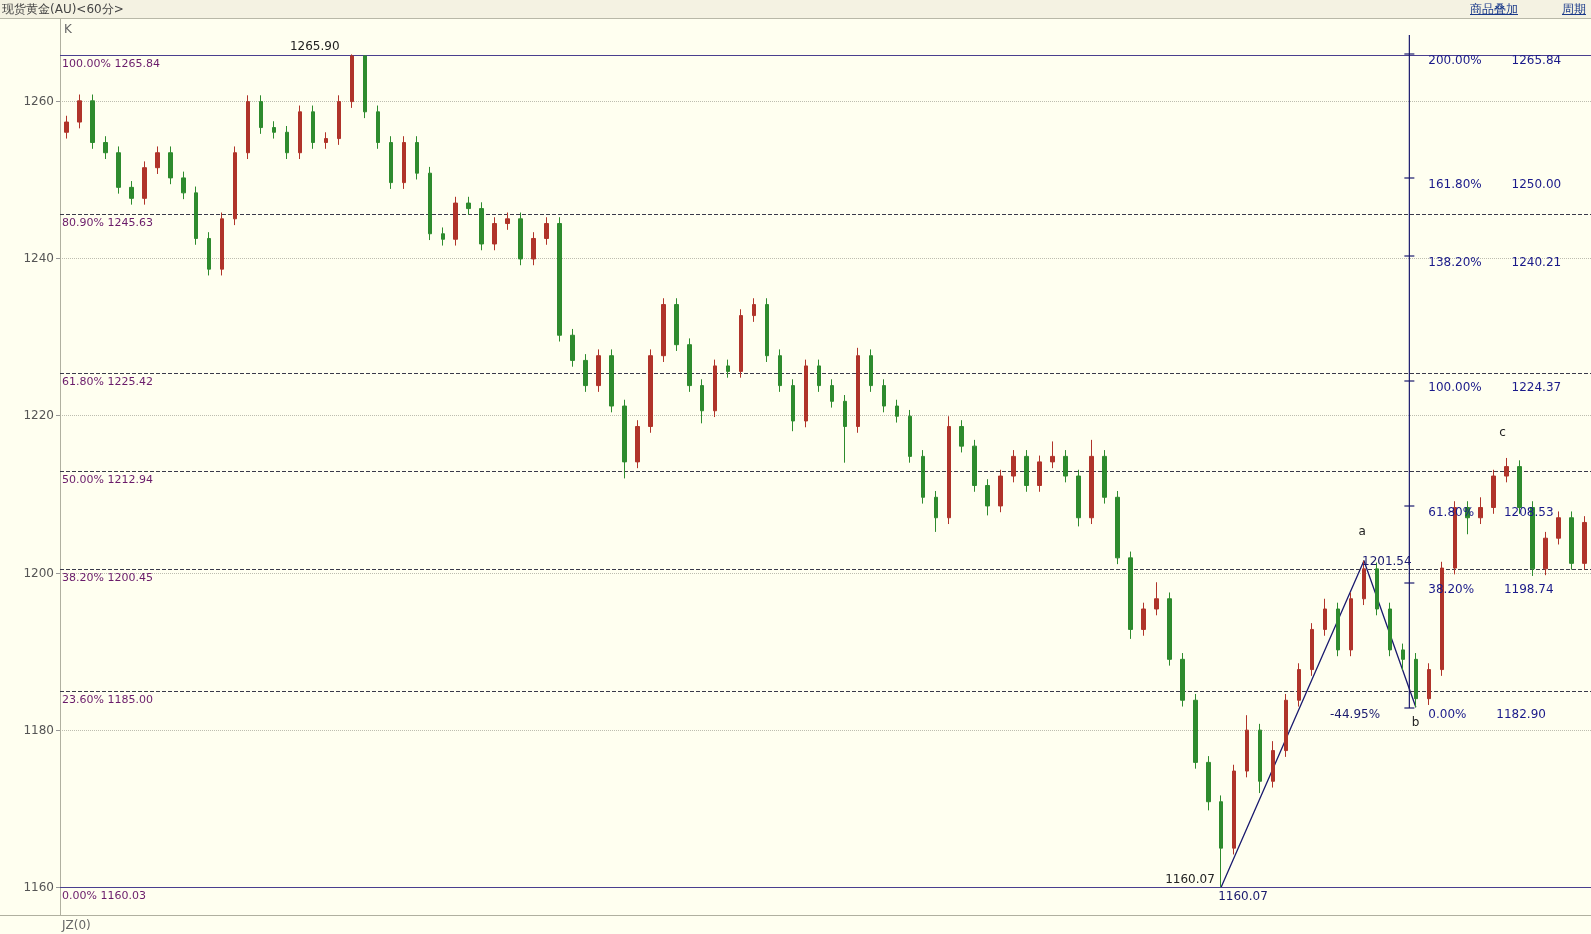 The width and height of the screenshot is (1591, 934). Describe the element at coordinates (68, 29) in the screenshot. I see `annotation: K` at that location.